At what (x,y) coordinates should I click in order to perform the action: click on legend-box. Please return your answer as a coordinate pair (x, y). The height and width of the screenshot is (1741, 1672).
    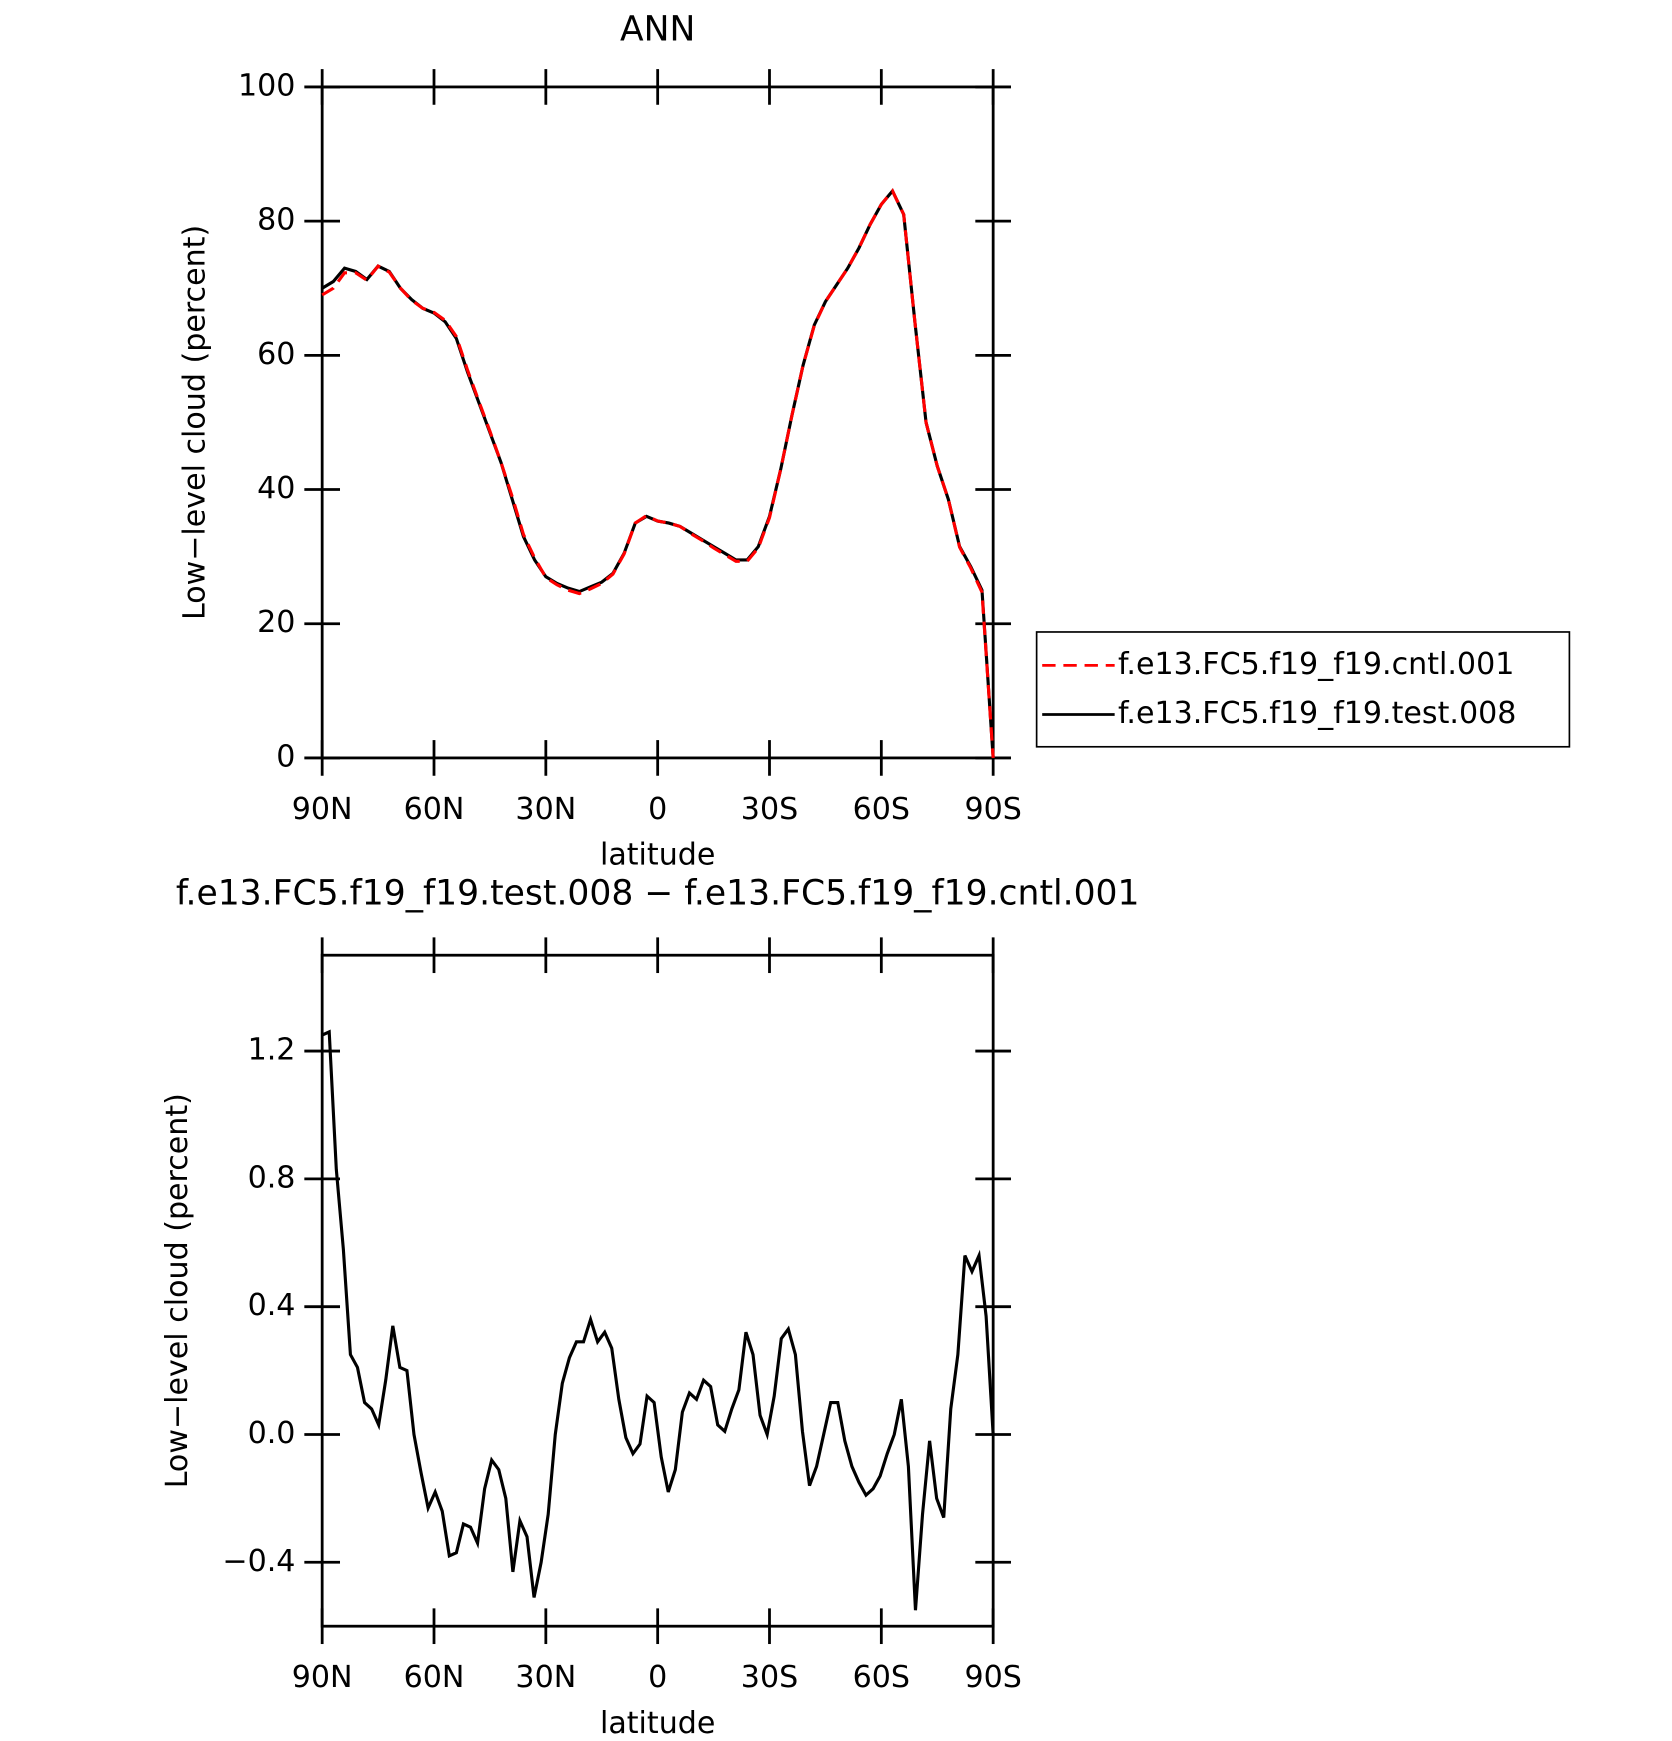
    Looking at the image, I should click on (1303, 689).